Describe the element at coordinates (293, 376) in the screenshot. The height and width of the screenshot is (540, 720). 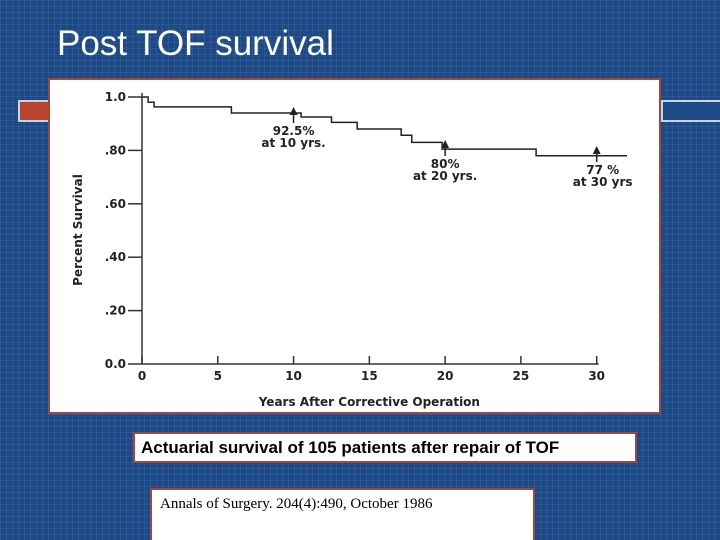
I see `x-tick-label: 10` at that location.